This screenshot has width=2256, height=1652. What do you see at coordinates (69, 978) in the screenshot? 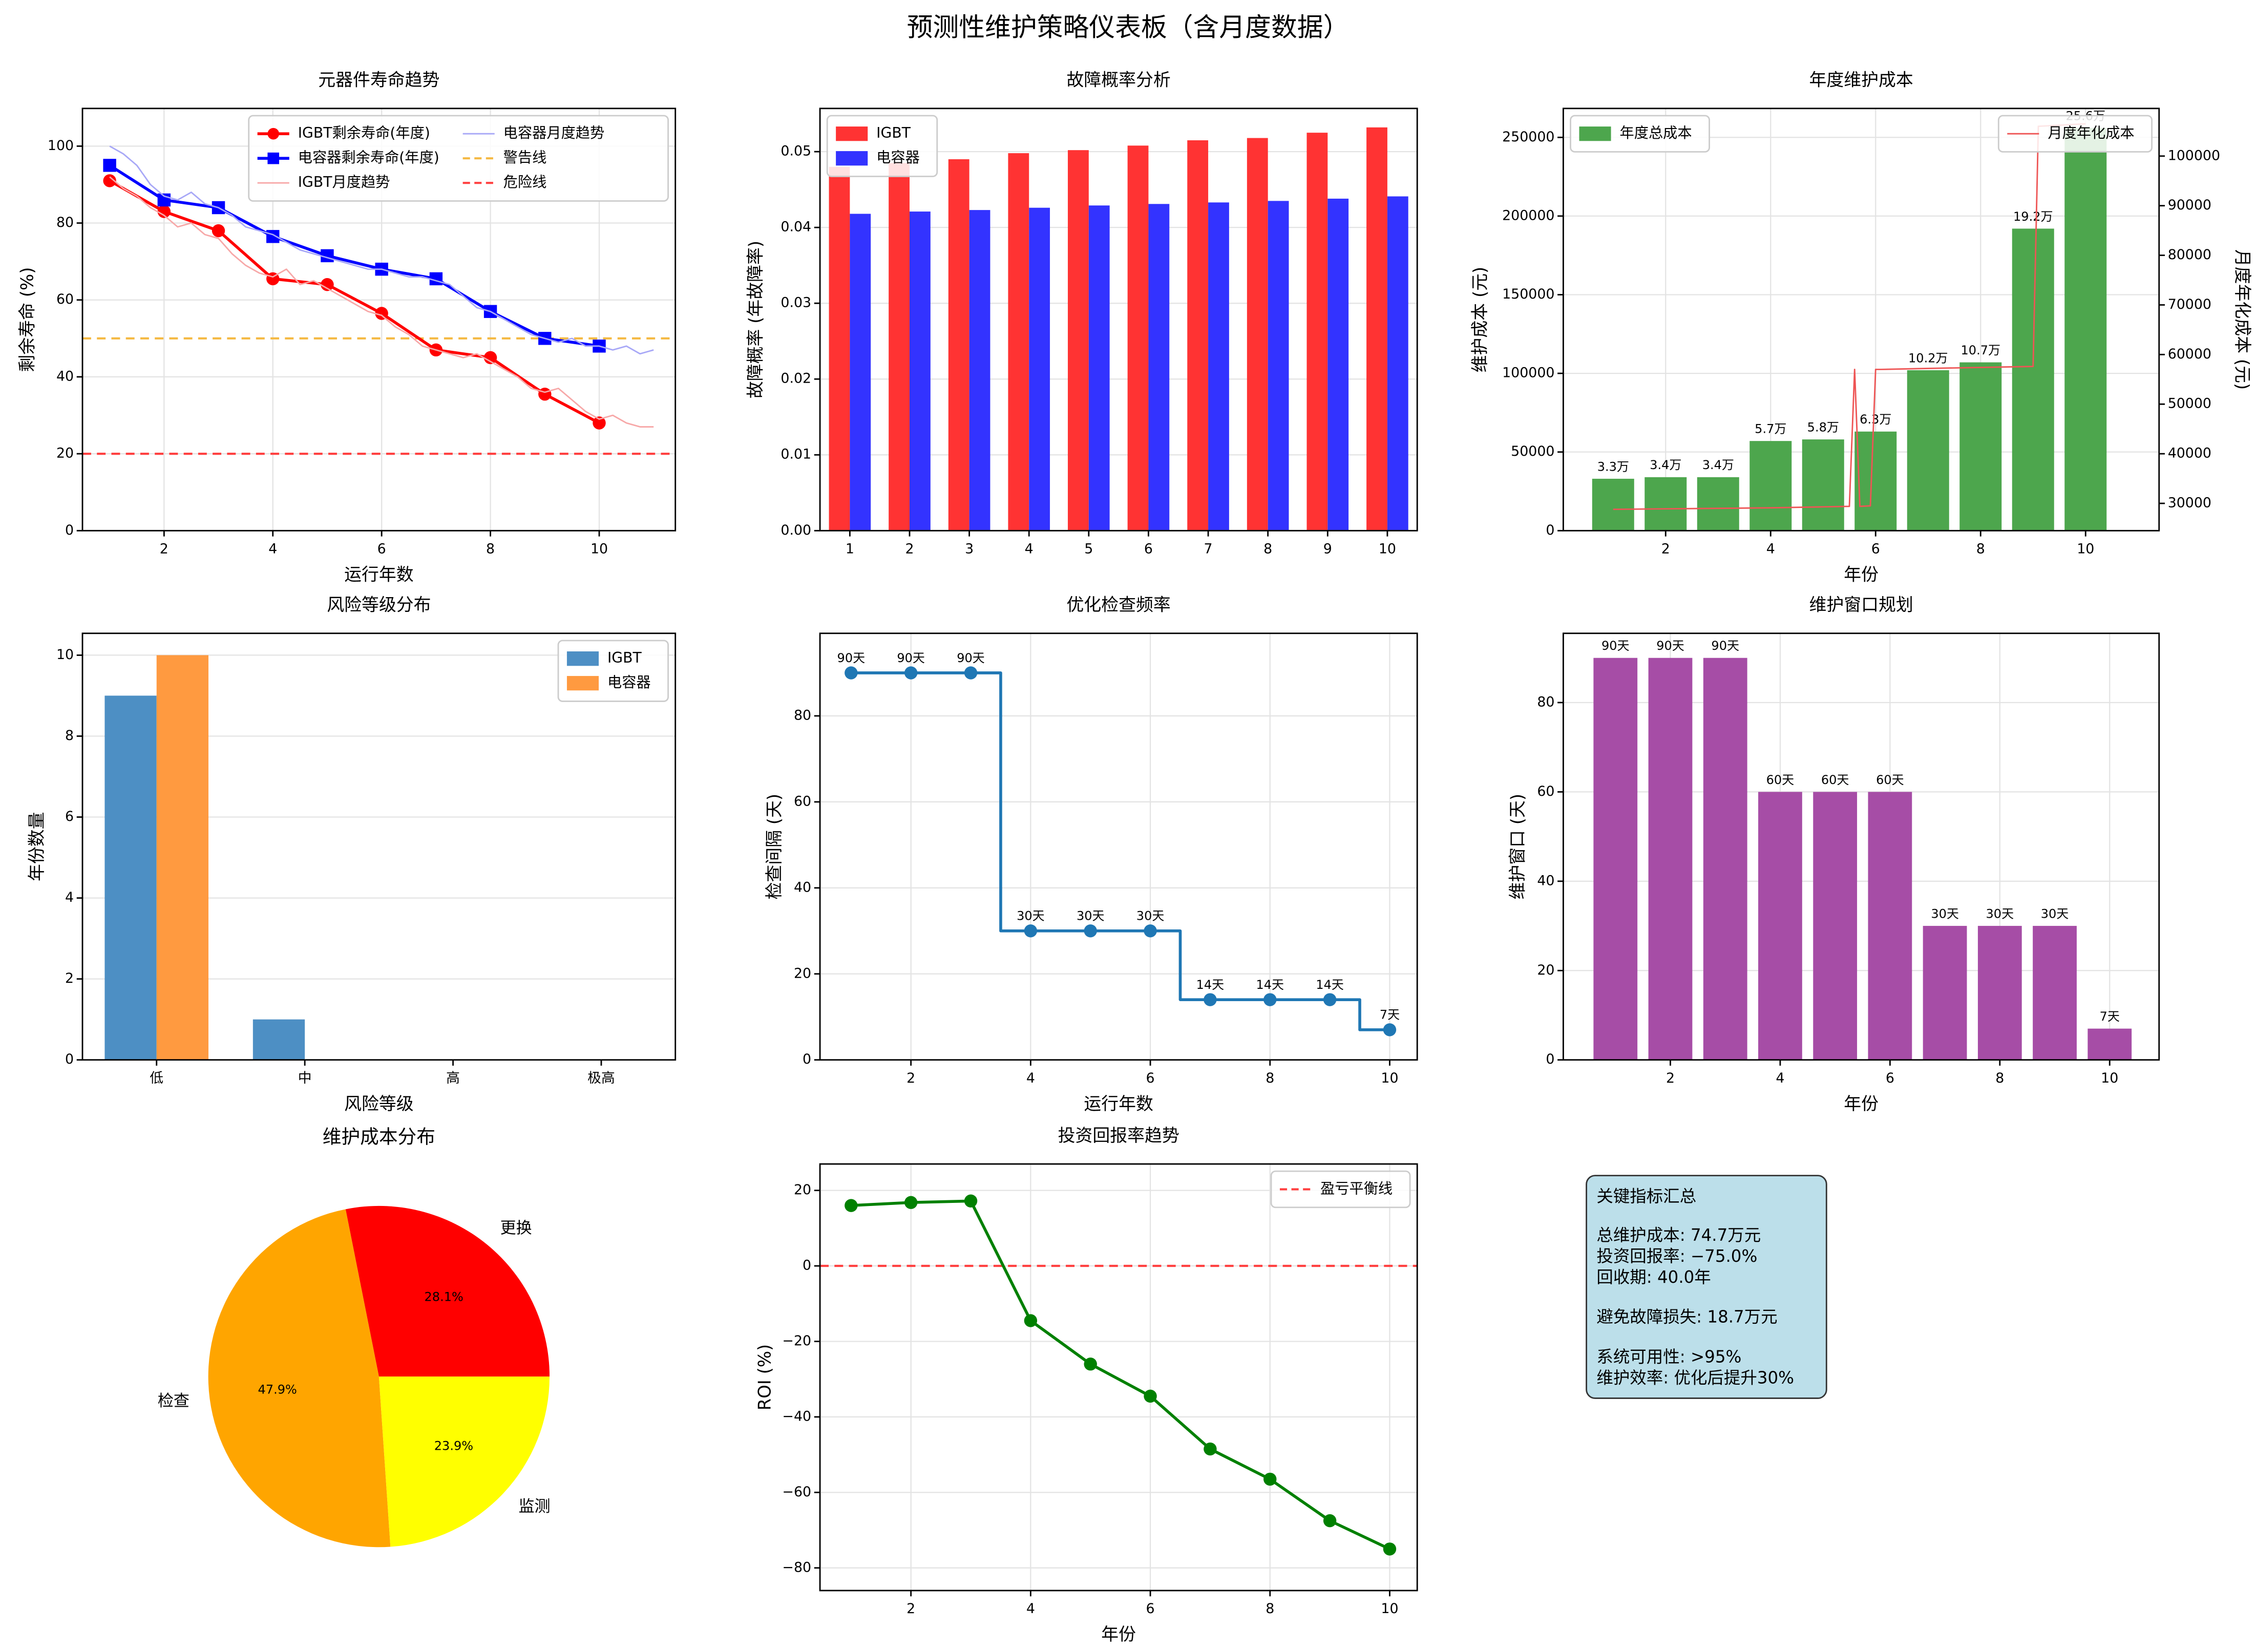
I see `y-tick-label: 2` at bounding box center [69, 978].